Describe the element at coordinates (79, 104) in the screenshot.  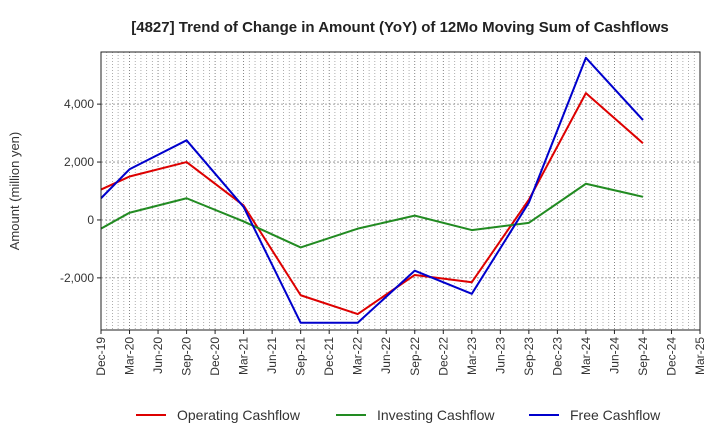
I see `y-tick-label: 4,000` at that location.